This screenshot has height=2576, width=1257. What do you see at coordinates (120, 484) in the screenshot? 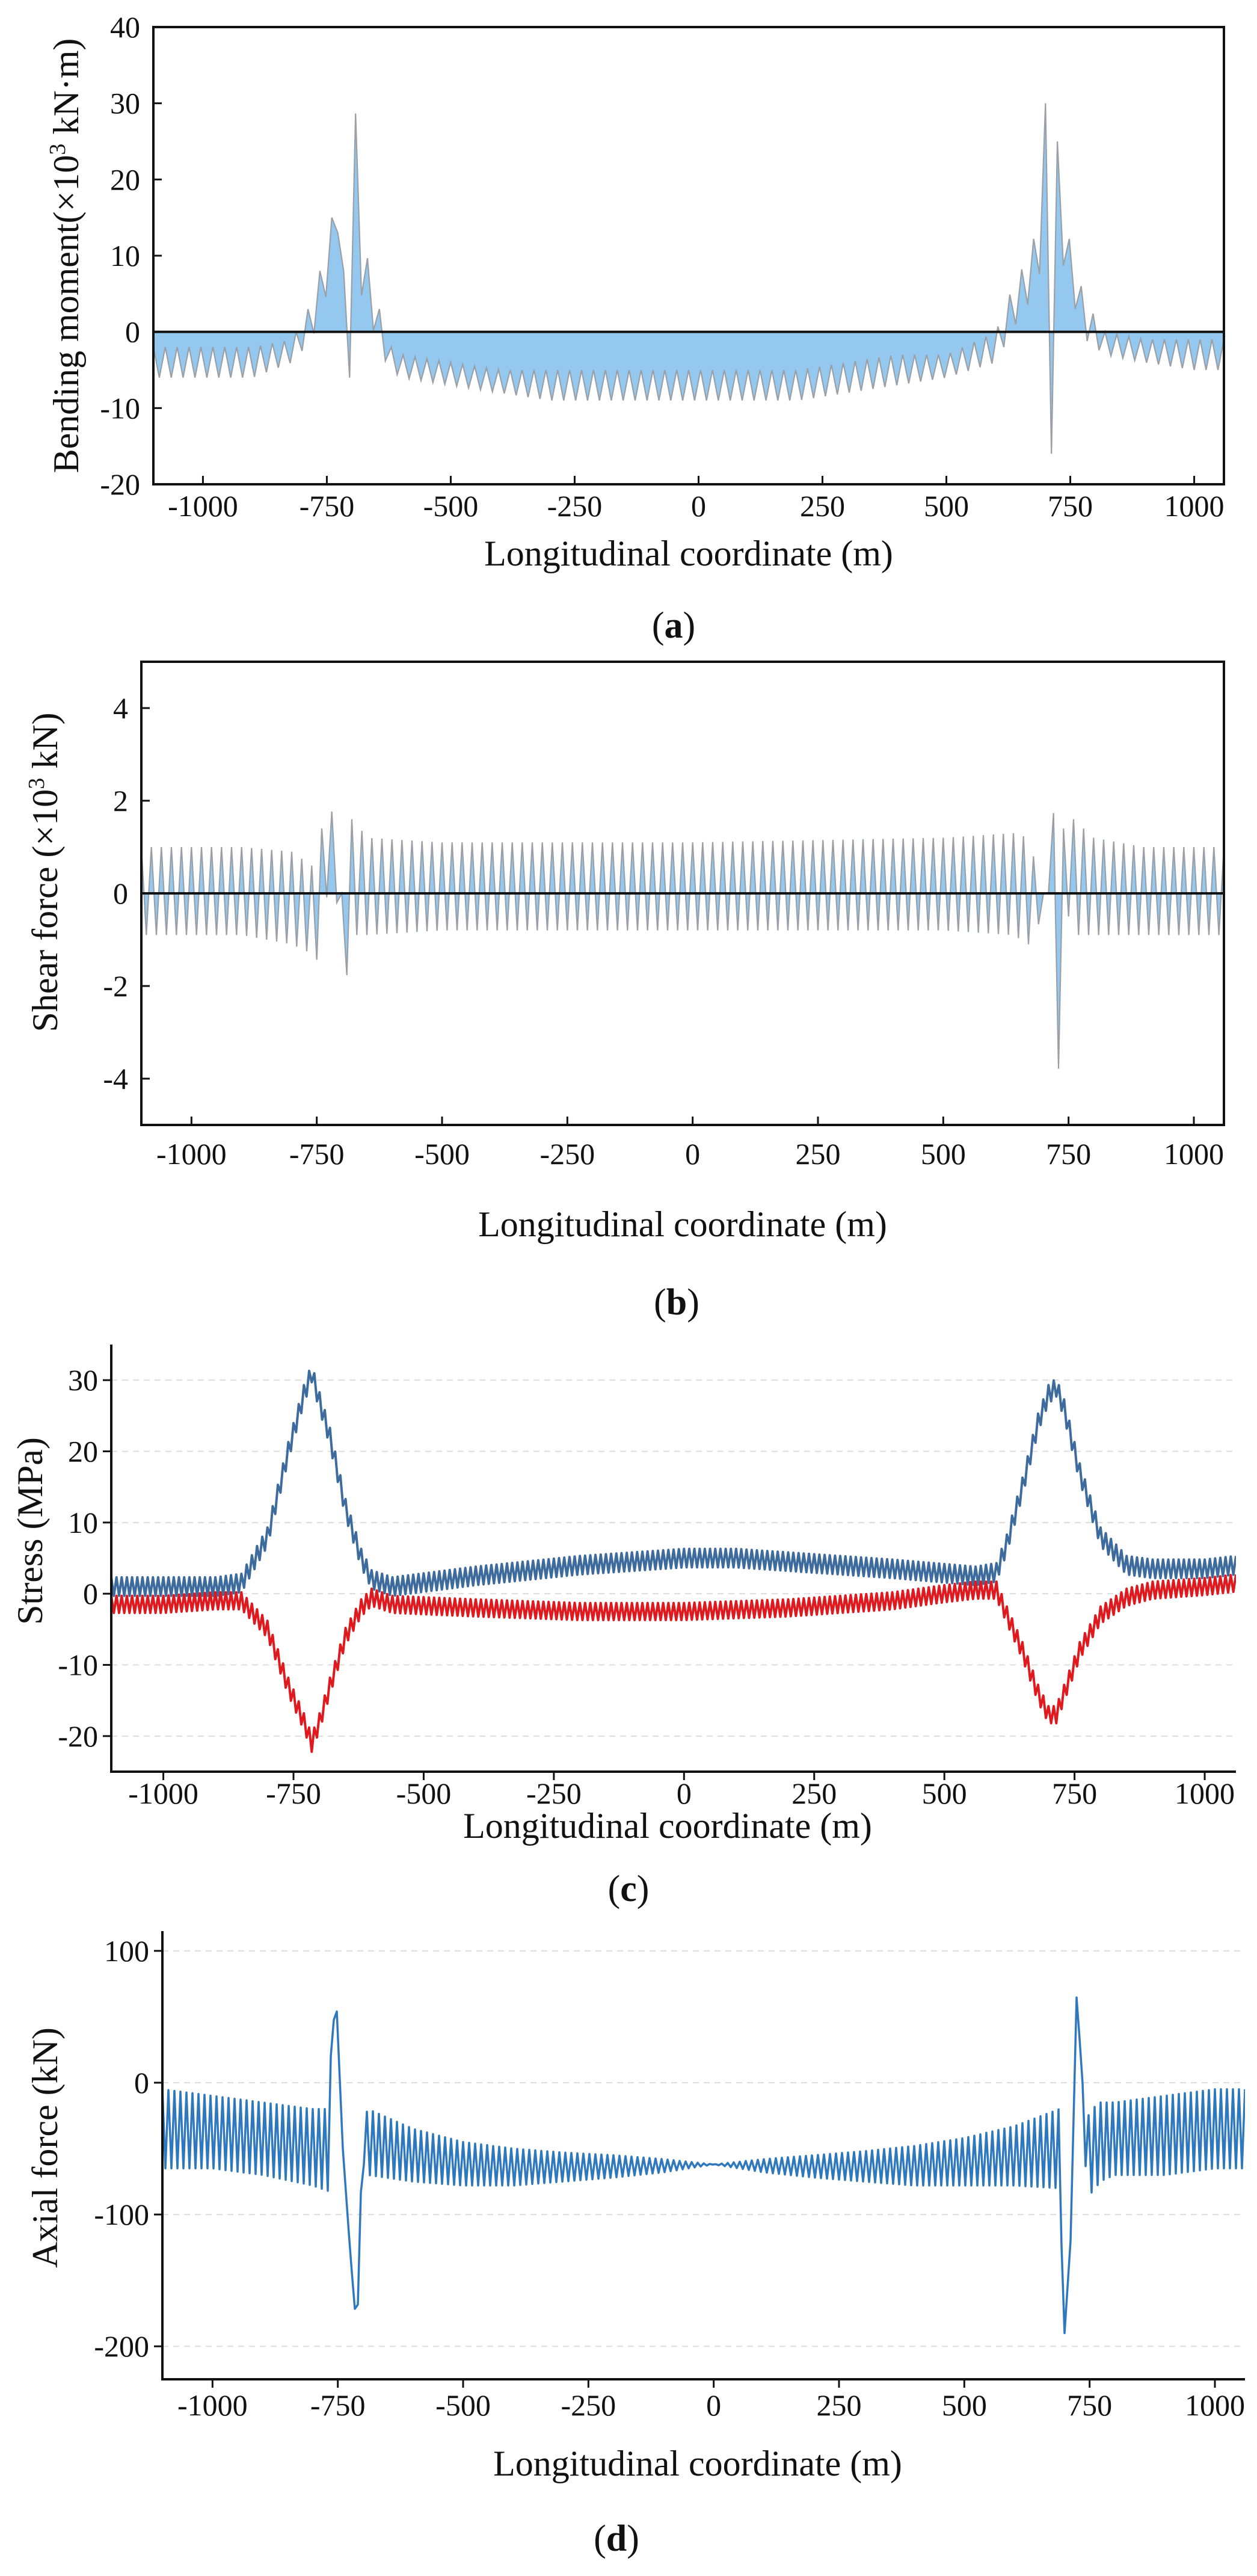
I see `y-tick-label-a-0: -20` at bounding box center [120, 484].